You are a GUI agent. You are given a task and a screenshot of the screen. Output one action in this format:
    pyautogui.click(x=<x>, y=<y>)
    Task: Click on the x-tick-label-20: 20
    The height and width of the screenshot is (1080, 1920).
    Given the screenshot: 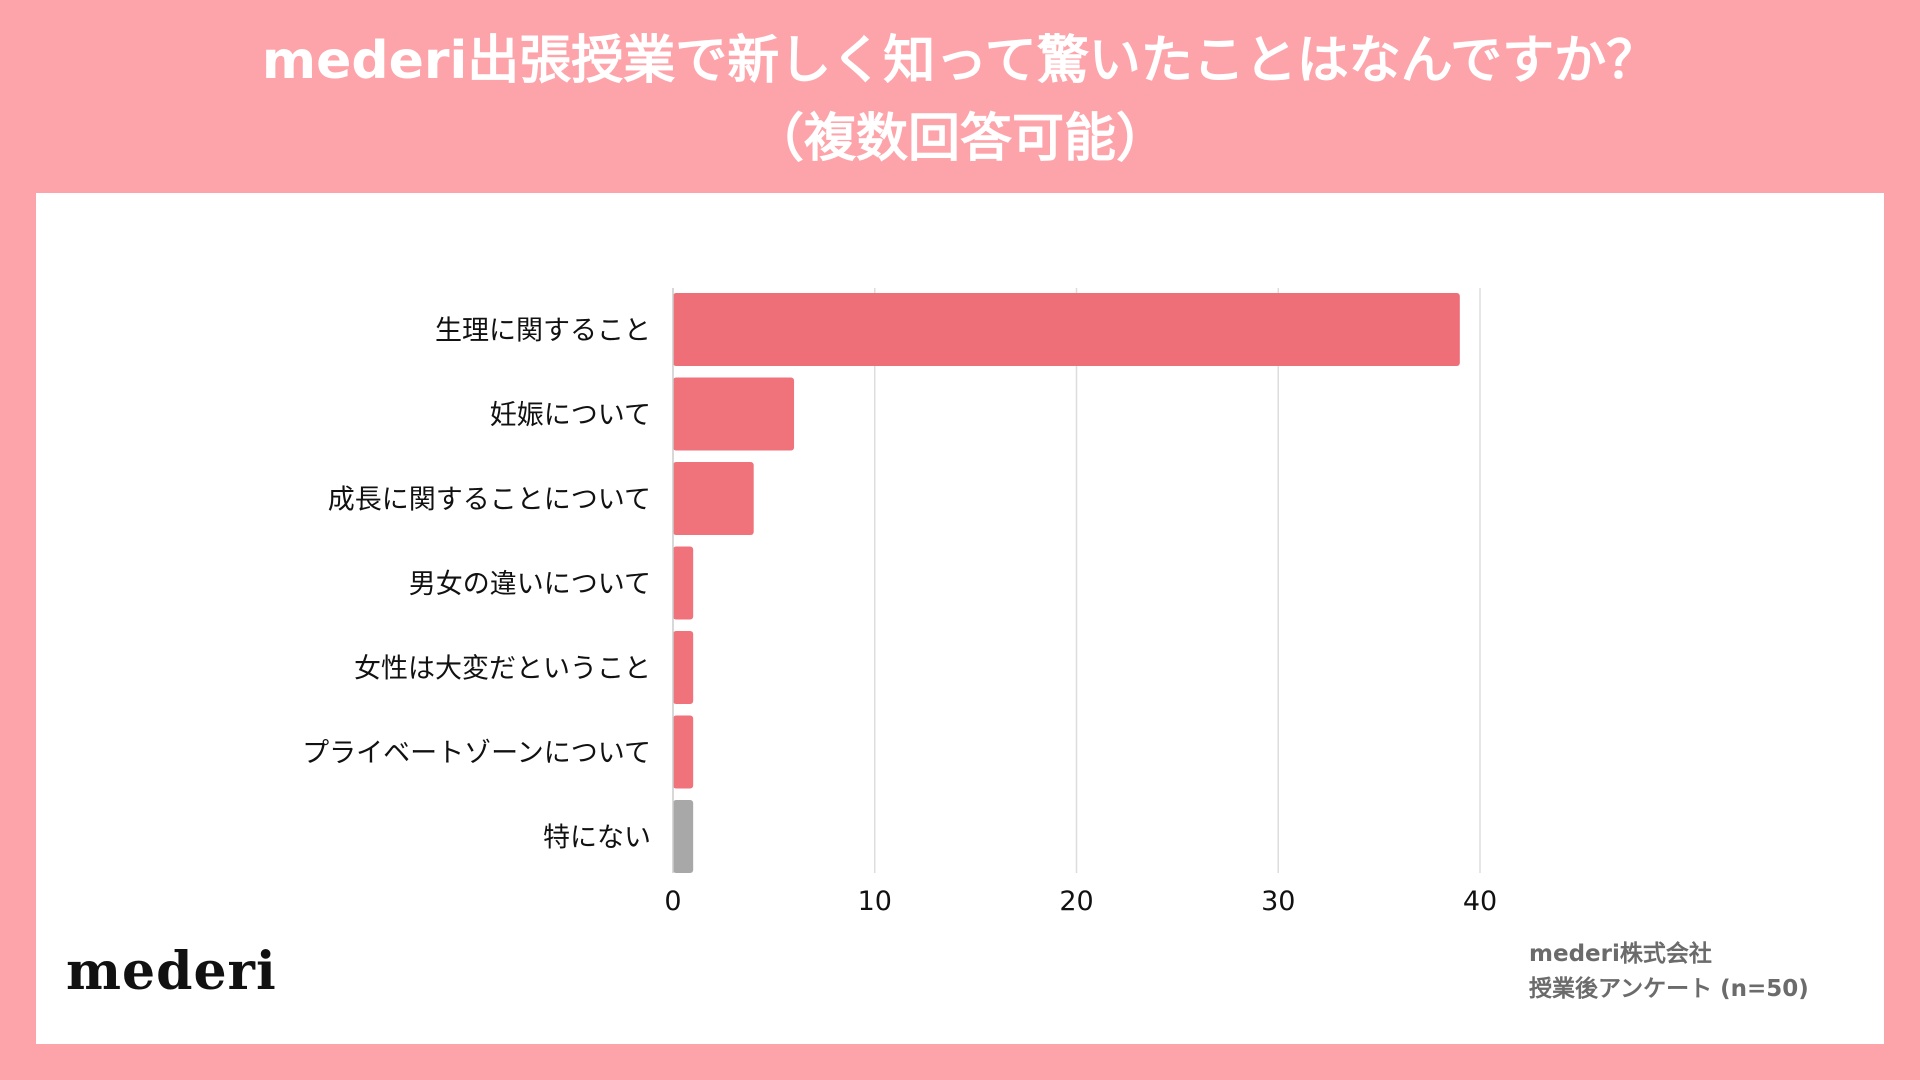 What is the action you would take?
    pyautogui.click(x=1076, y=901)
    